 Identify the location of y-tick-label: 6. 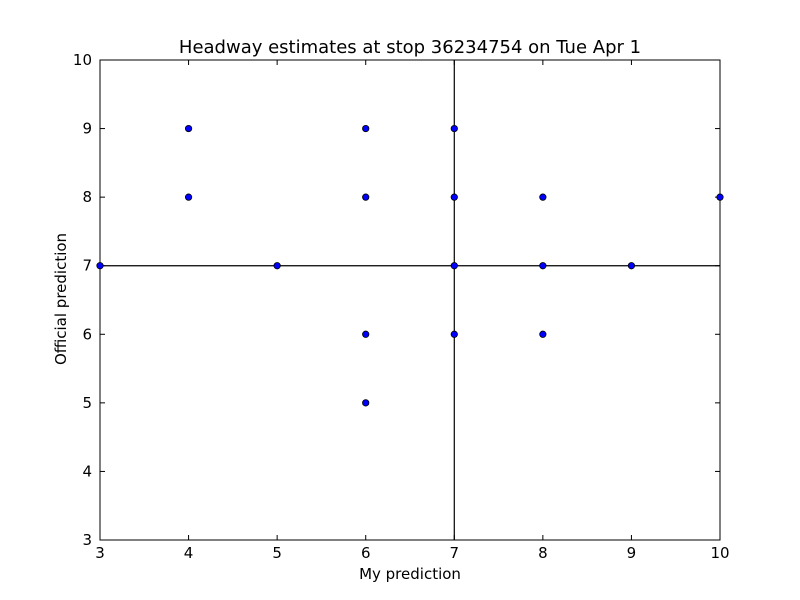
(87, 334).